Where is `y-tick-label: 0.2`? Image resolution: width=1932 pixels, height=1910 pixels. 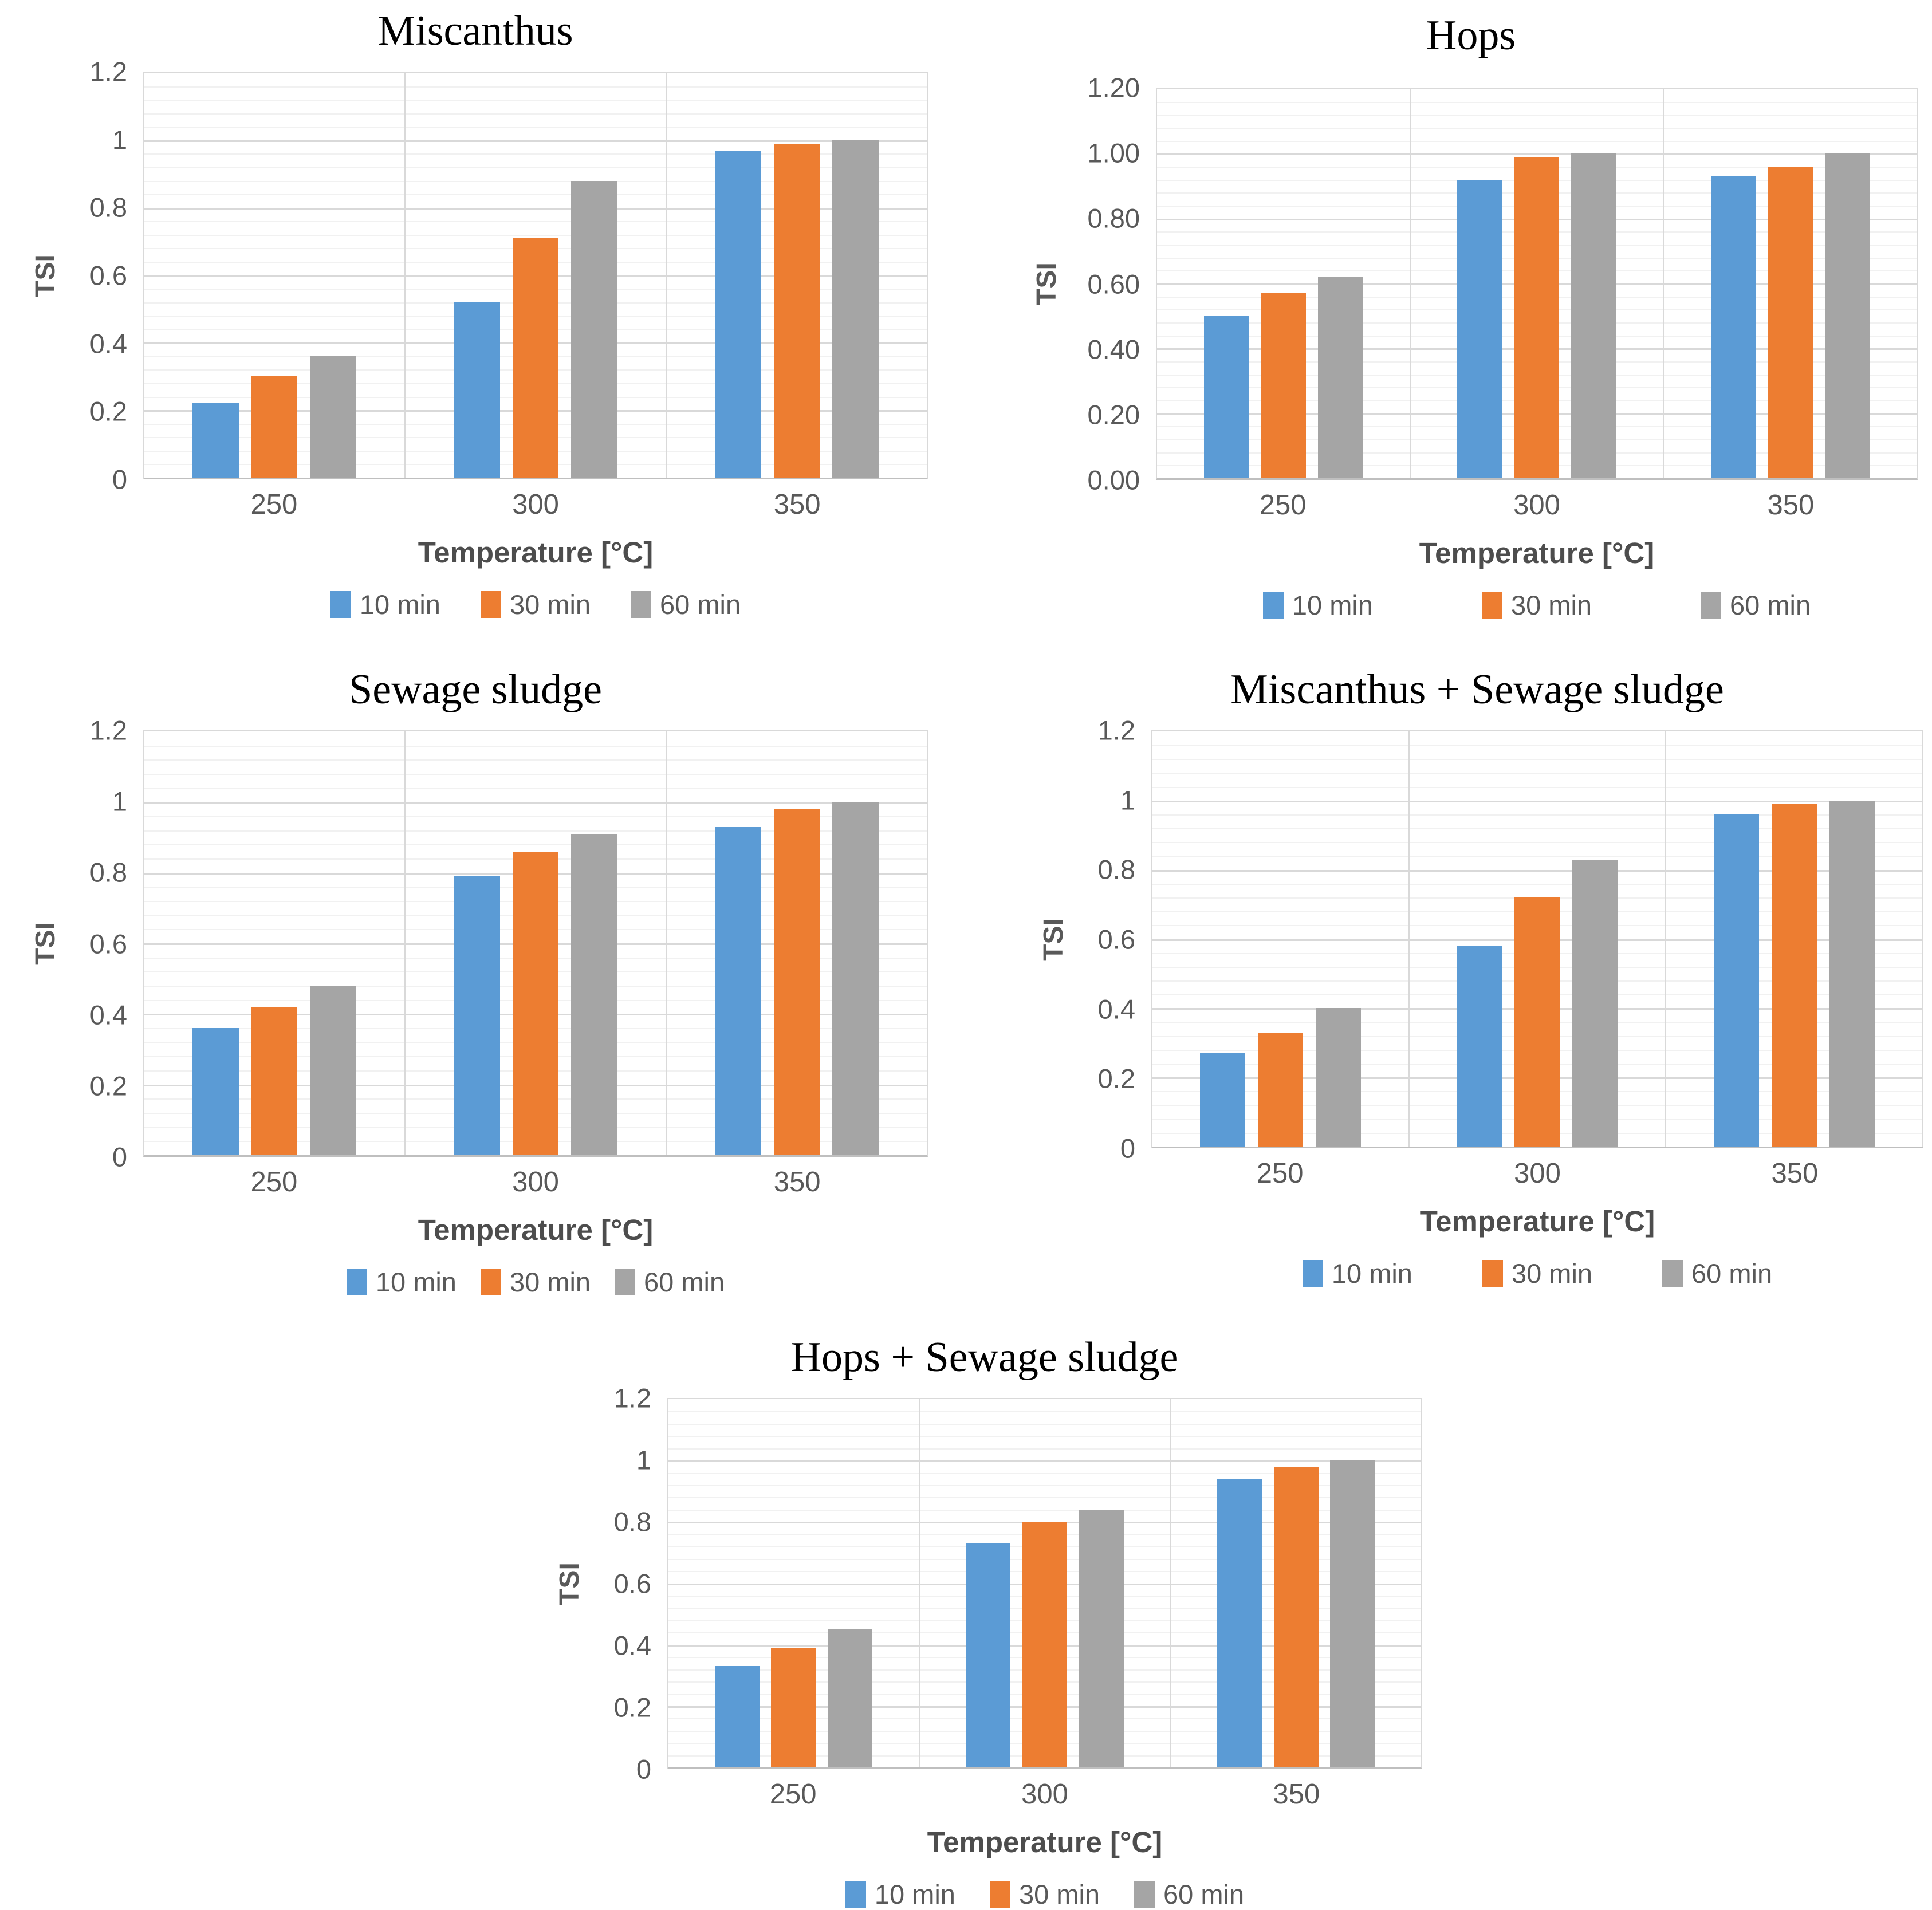 y-tick-label: 0.2 is located at coordinates (108, 1085).